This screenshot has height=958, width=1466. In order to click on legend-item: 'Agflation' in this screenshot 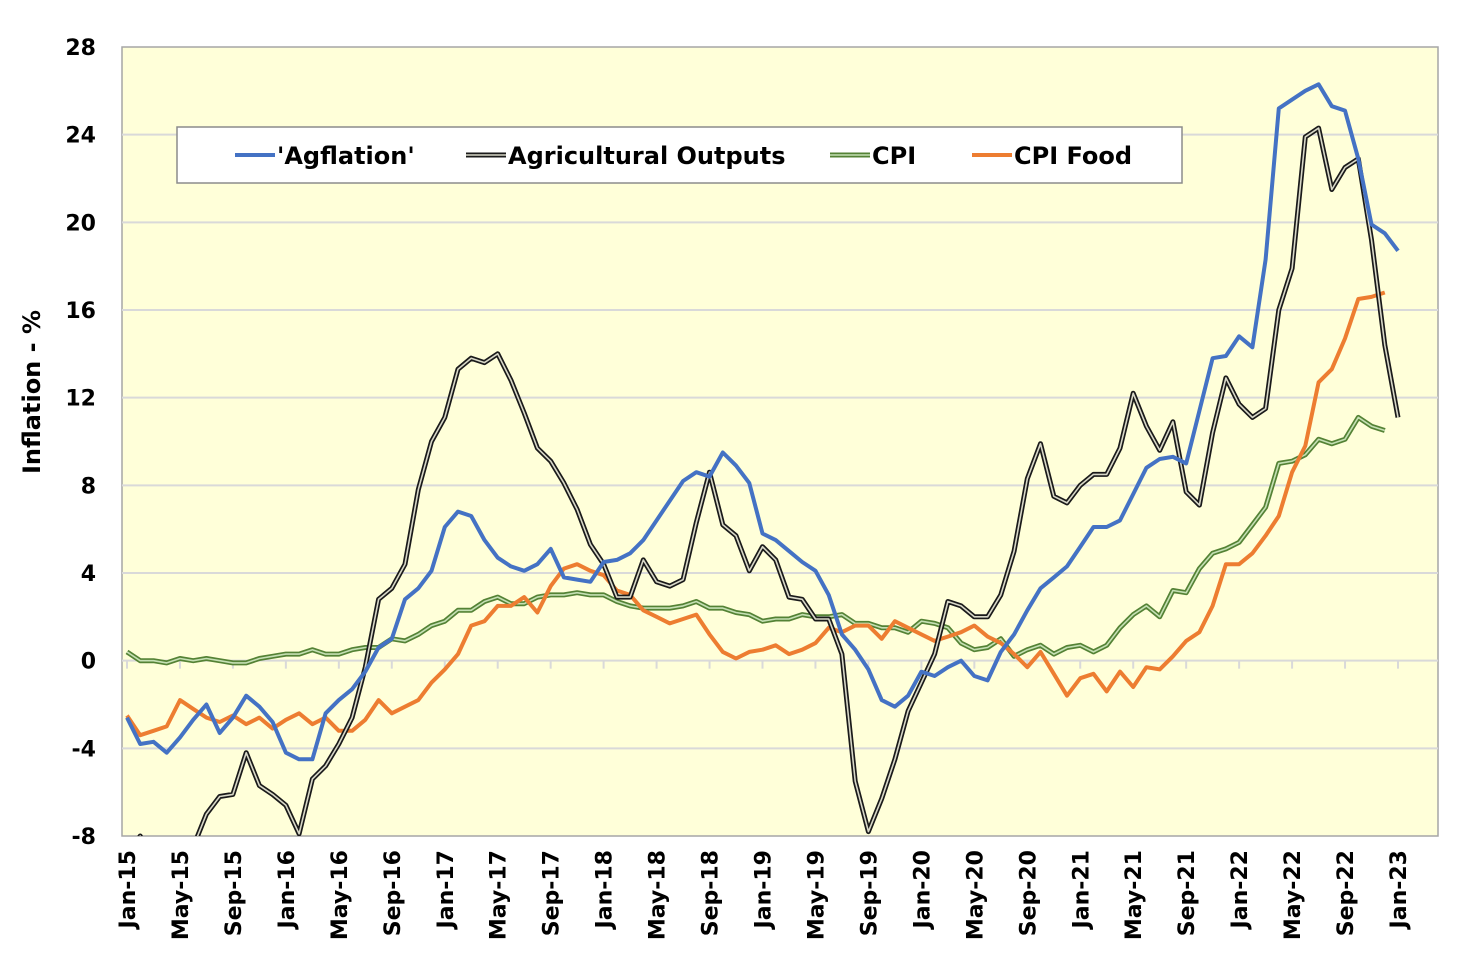, I will do `click(325, 156)`.